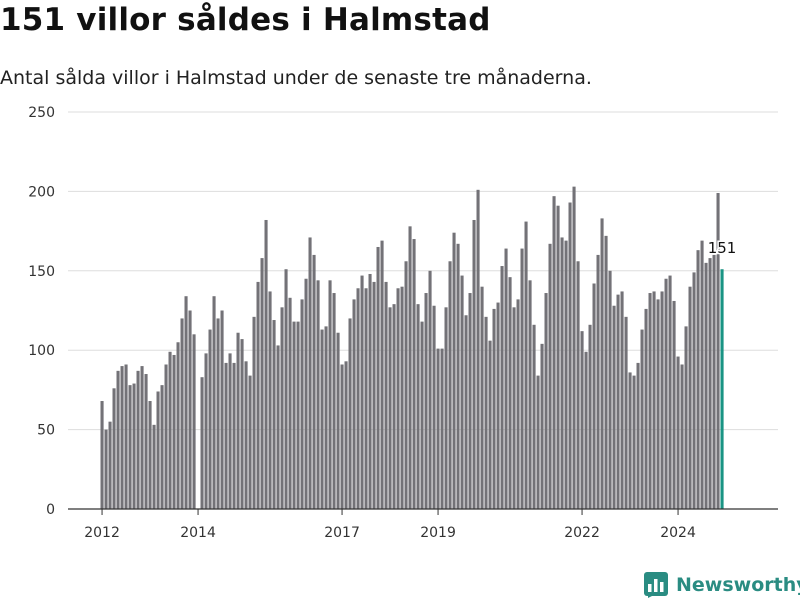 Image resolution: width=800 pixels, height=600 pixels. Describe the element at coordinates (342, 533) in the screenshot. I see `x-tick-label: 2017` at that location.